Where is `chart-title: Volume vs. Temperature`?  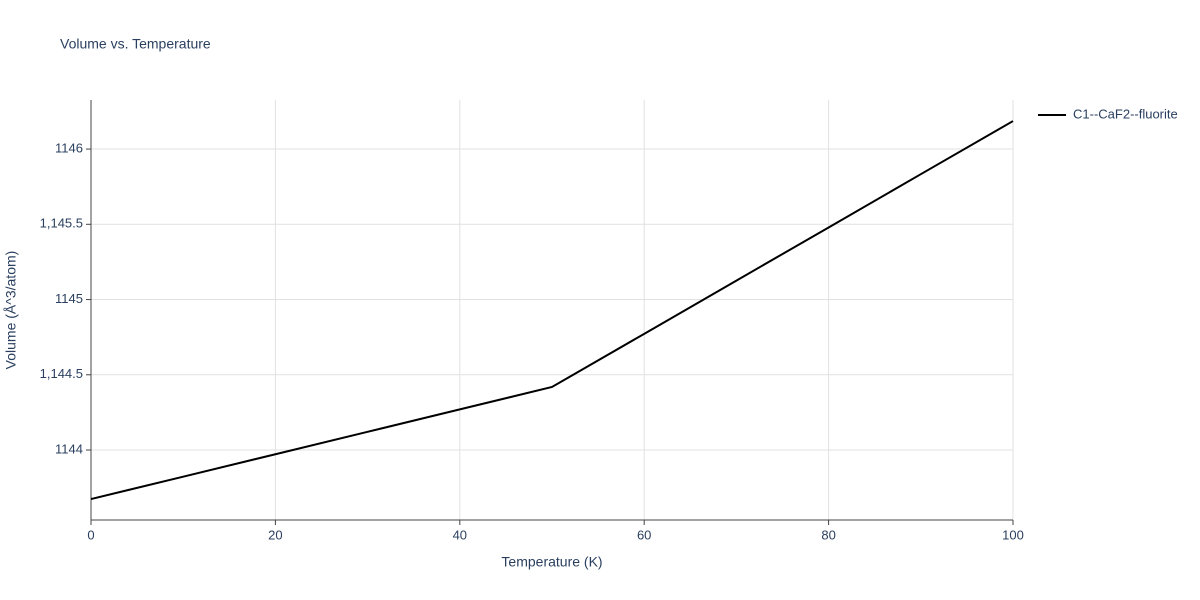
chart-title: Volume vs. Temperature is located at coordinates (135, 44).